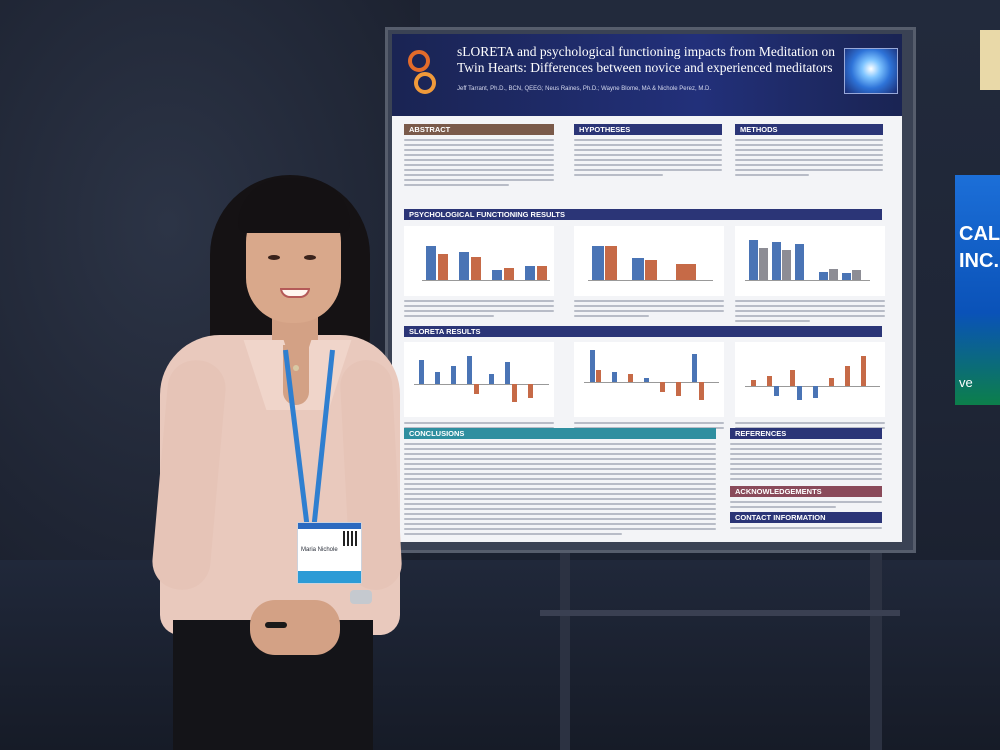 The image size is (1000, 750). I want to click on psych-chart-2-caption, so click(649, 310).